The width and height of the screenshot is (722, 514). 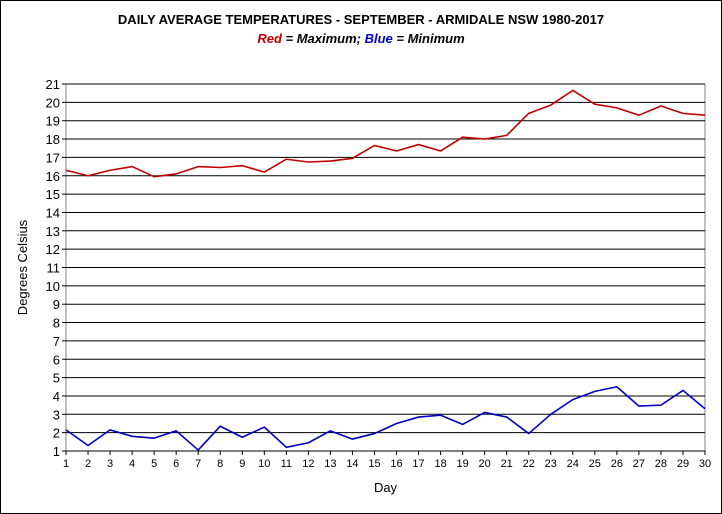 What do you see at coordinates (54, 268) in the screenshot?
I see `y-tick-label: 11` at bounding box center [54, 268].